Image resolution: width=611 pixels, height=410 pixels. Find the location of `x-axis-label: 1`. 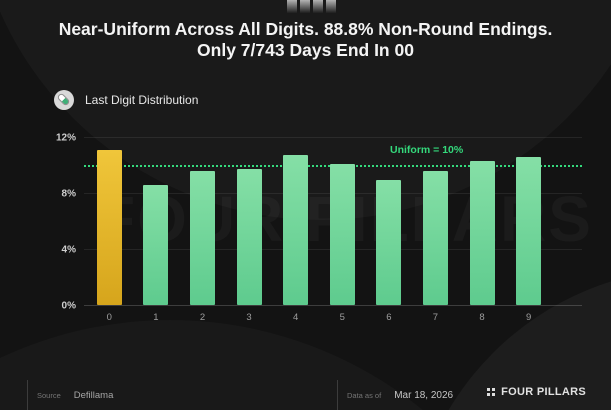

x-axis-label: 1 is located at coordinates (156, 317).